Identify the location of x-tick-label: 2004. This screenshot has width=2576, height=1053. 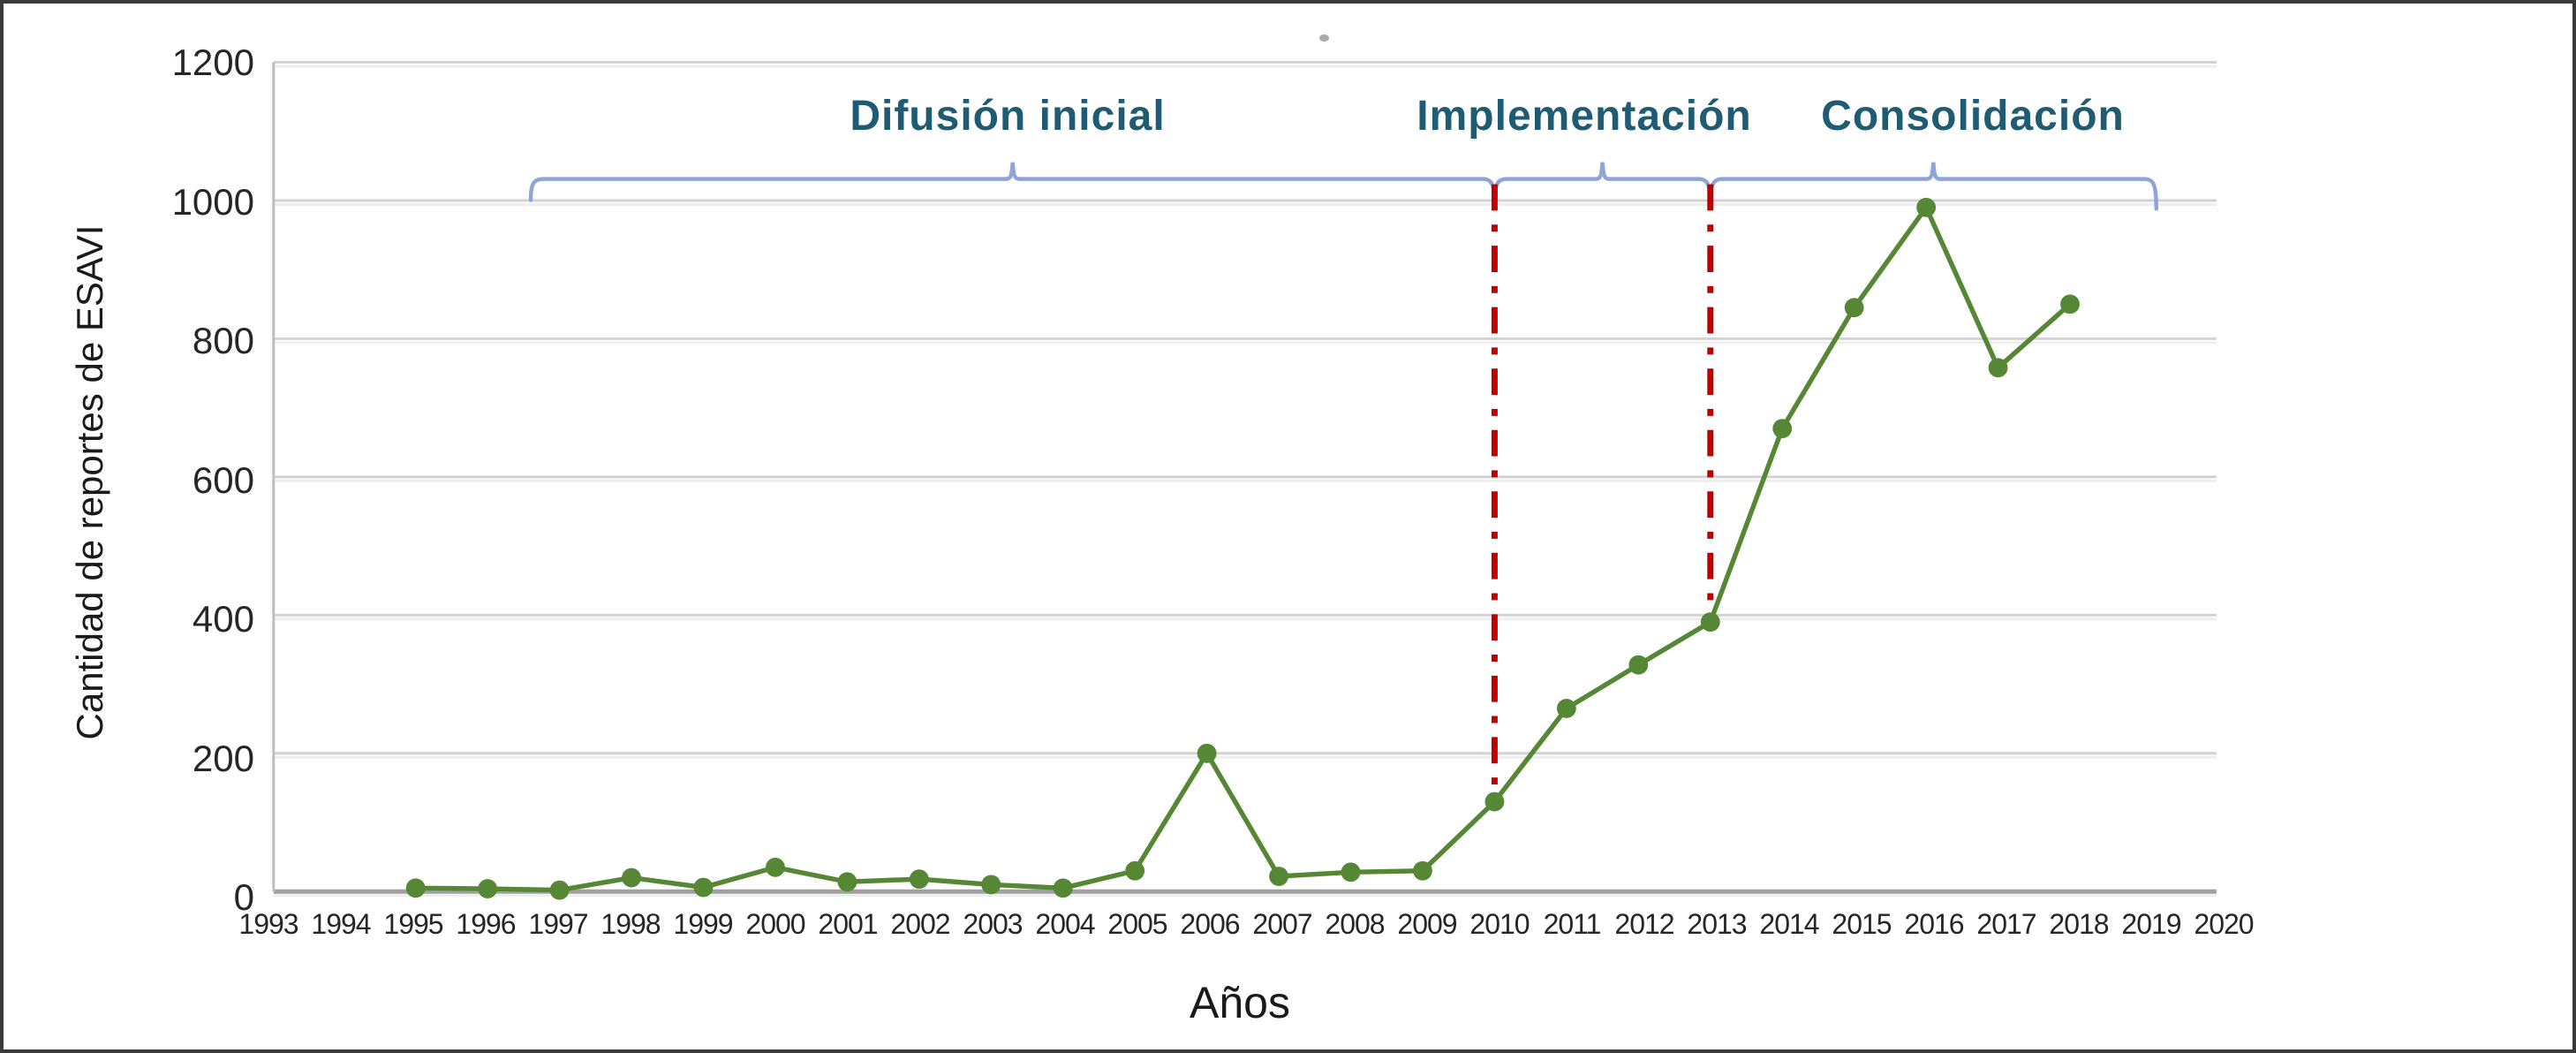
(1065, 924).